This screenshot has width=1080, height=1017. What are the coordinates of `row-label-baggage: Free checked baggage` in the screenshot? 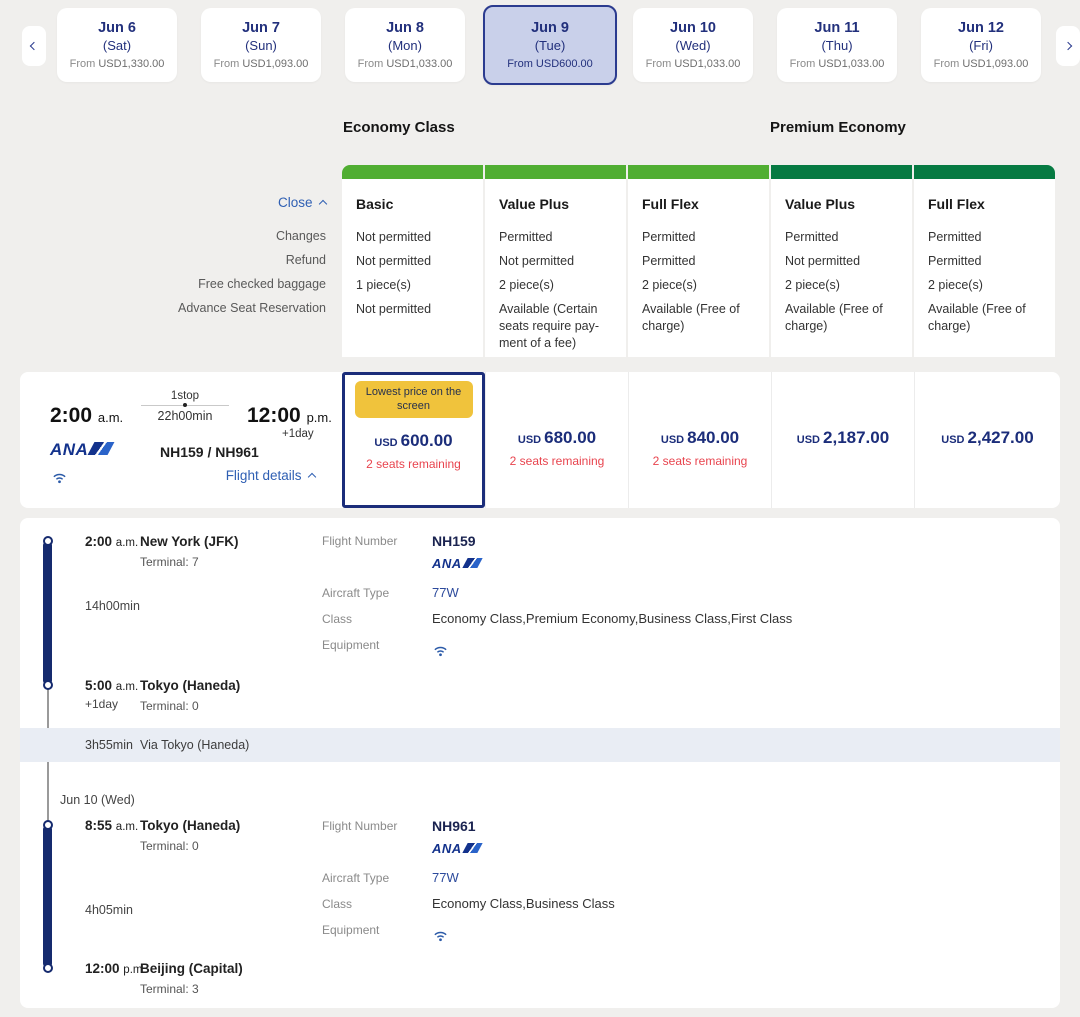 It's located at (262, 284).